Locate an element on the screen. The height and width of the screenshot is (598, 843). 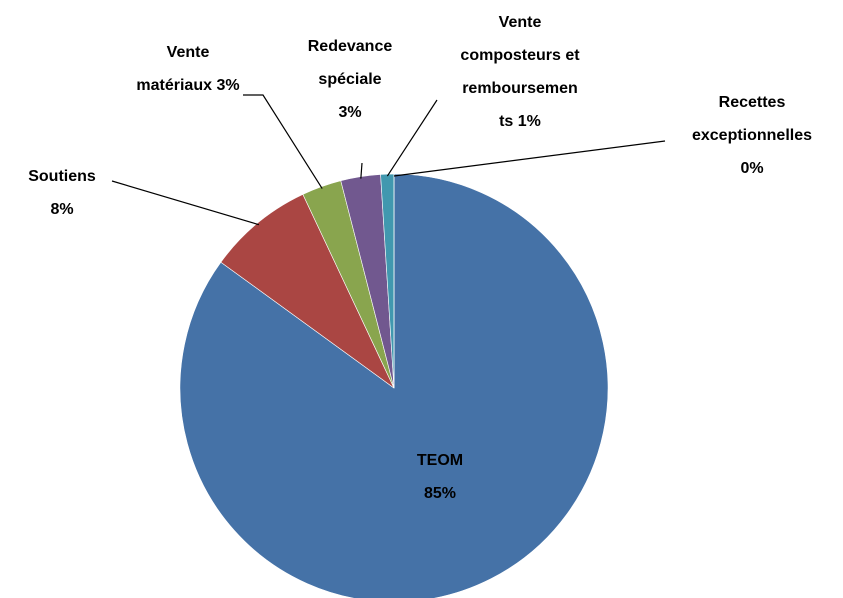
category-label: Recettes exceptionnelles is located at coordinates (752, 118).